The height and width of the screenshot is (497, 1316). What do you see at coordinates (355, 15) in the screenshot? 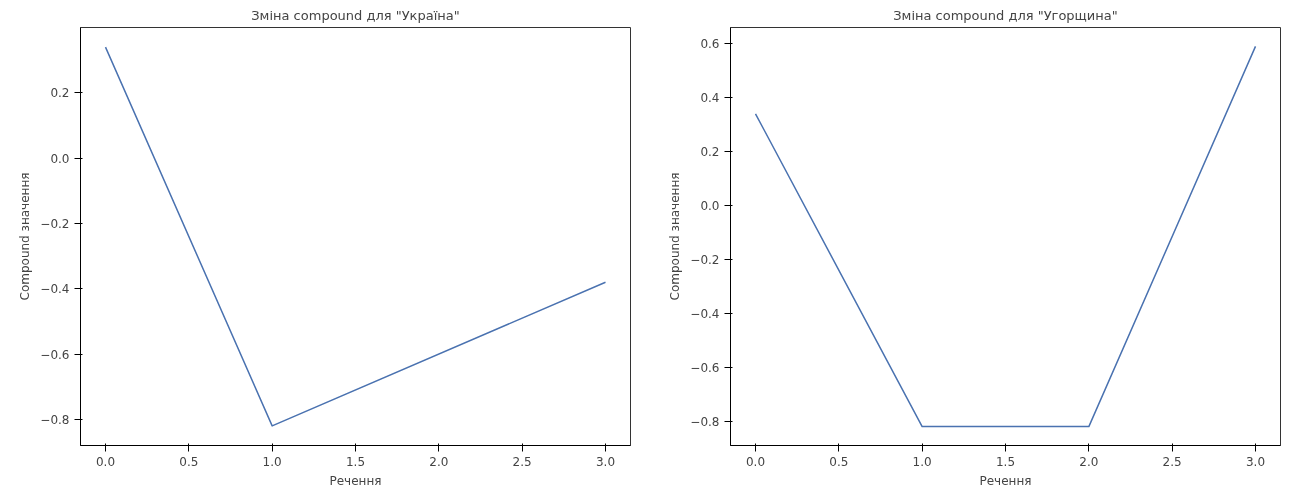
I see `chart-title: Зміна compound для "Україна"` at bounding box center [355, 15].